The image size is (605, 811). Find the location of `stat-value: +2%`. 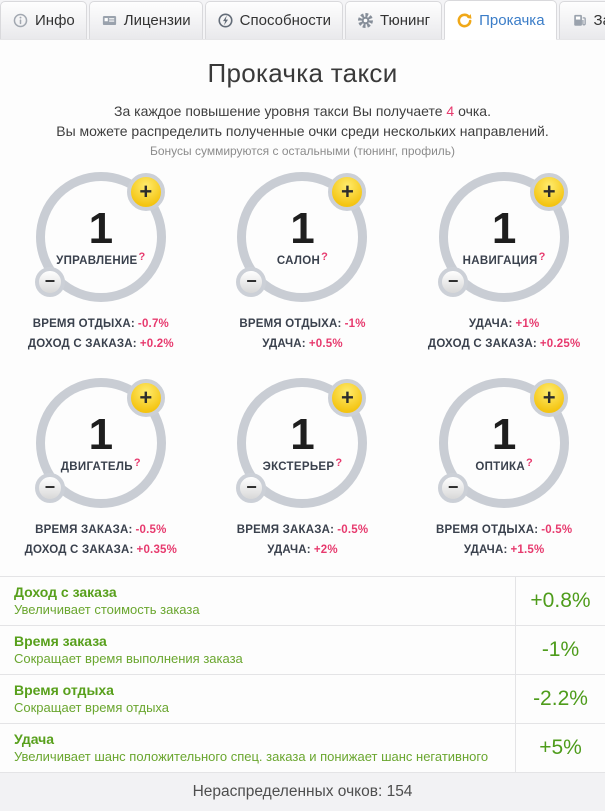

stat-value: +2% is located at coordinates (325, 549).